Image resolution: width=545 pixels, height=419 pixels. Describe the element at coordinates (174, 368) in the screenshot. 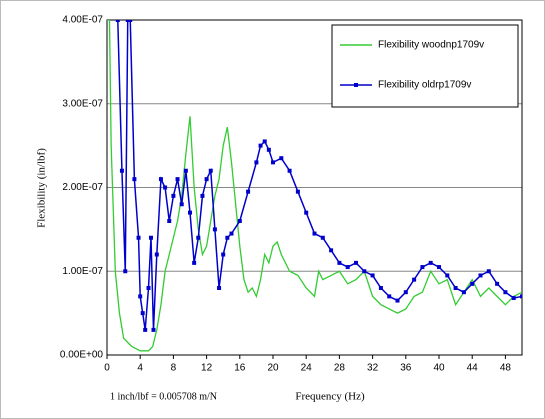

I see `x-tick-label: 8` at that location.